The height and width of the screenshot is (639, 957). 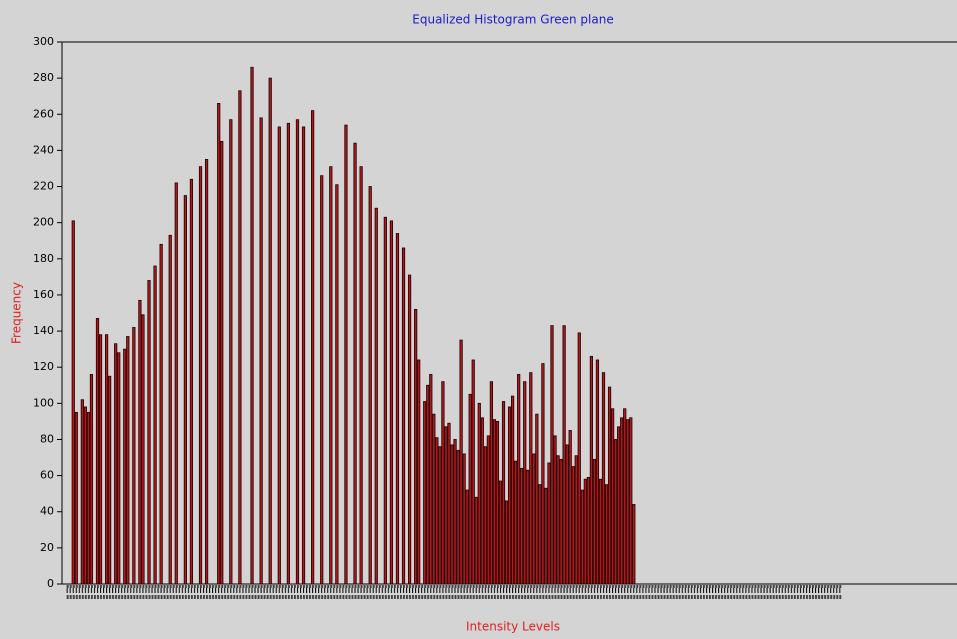 I want to click on y-tick-label: 160, so click(x=43, y=294).